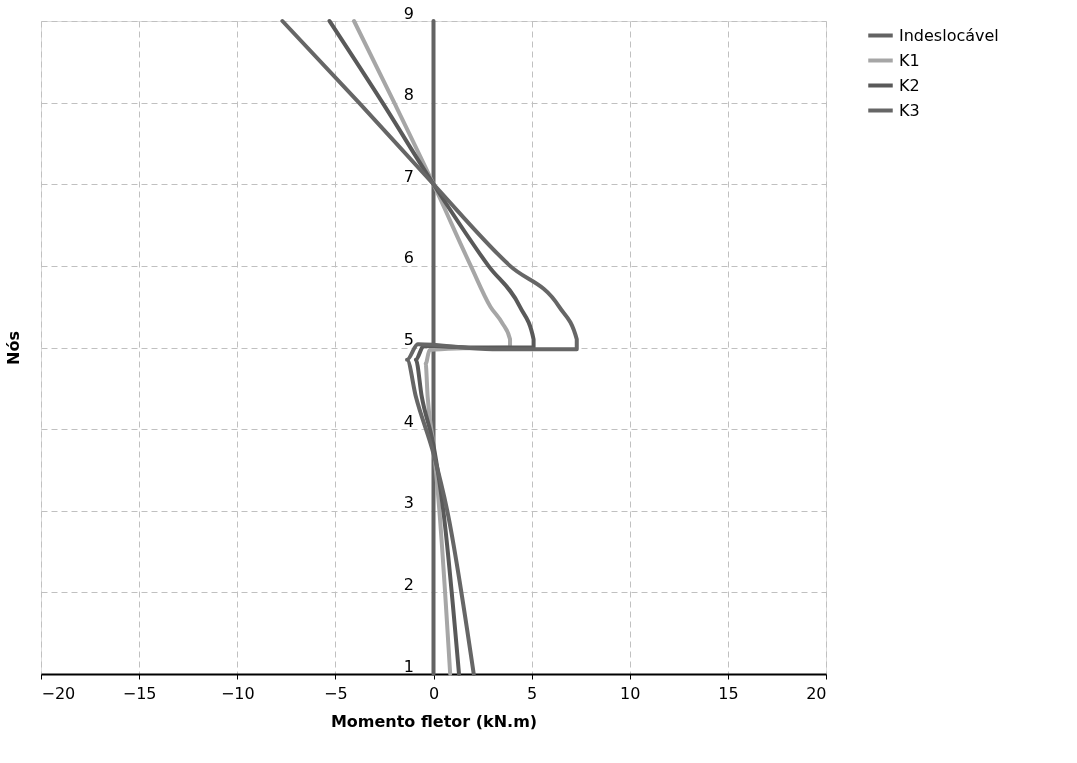 This screenshot has width=1077, height=763. Describe the element at coordinates (532, 693) in the screenshot. I see `x-tick-label: 5` at that location.